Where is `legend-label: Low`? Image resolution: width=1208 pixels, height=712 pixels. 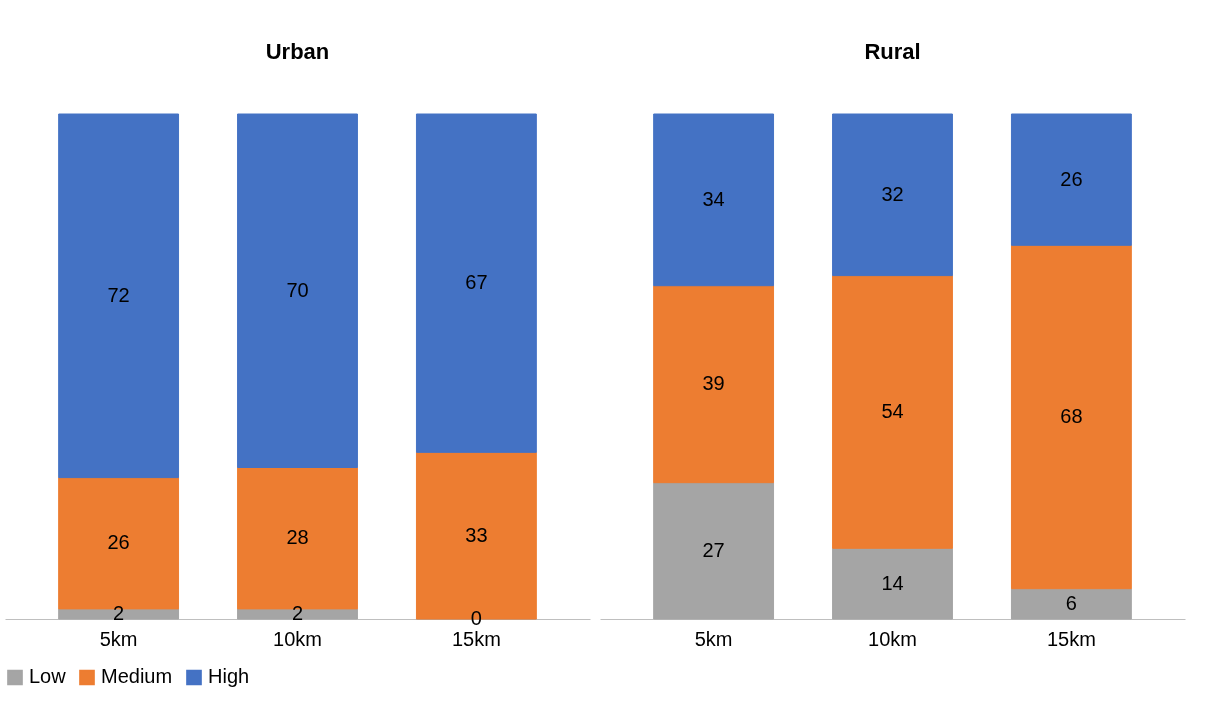 legend-label: Low is located at coordinates (48, 676).